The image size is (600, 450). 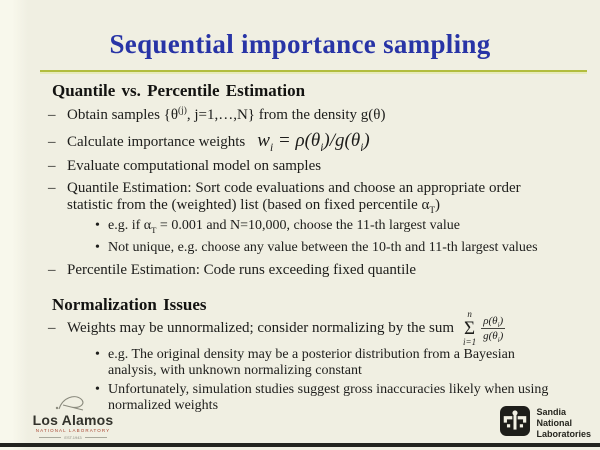 What do you see at coordinates (300, 445) in the screenshot?
I see `bottom-border-bar` at bounding box center [300, 445].